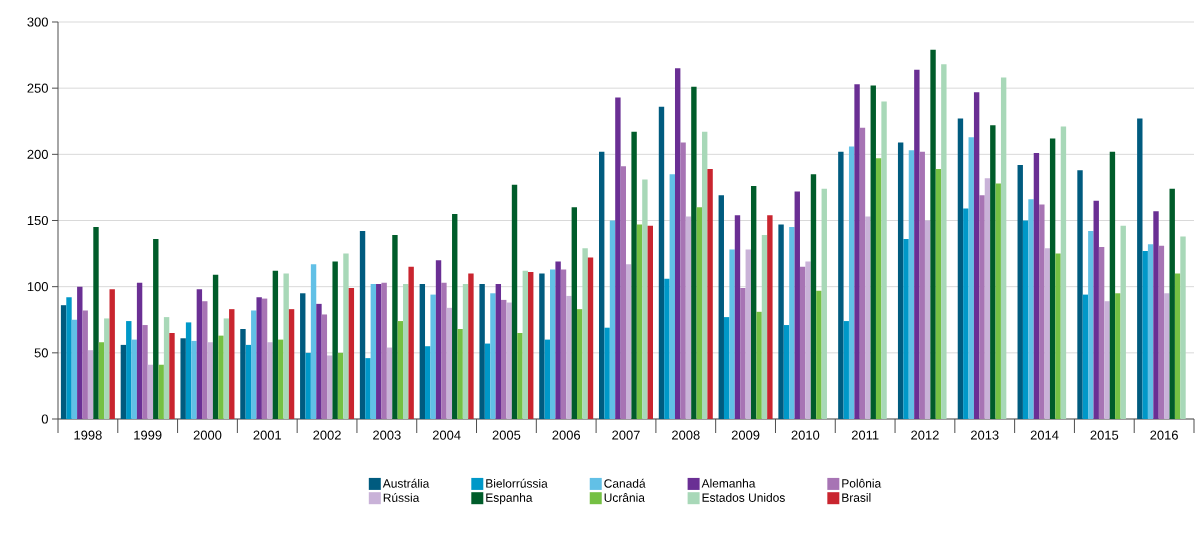  I want to click on y-tick-label: 150, so click(37, 220).